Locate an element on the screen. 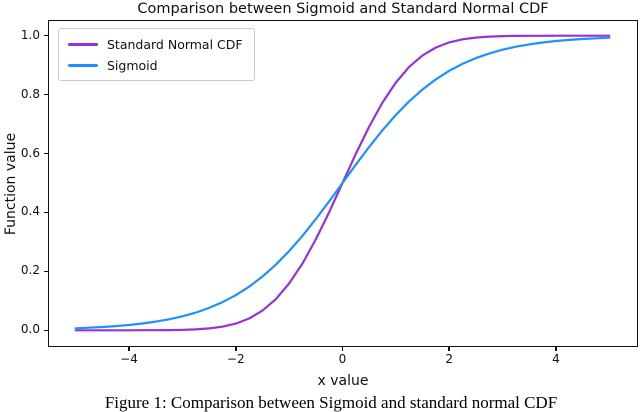  y-tick-label: 1.0 is located at coordinates (30, 34).